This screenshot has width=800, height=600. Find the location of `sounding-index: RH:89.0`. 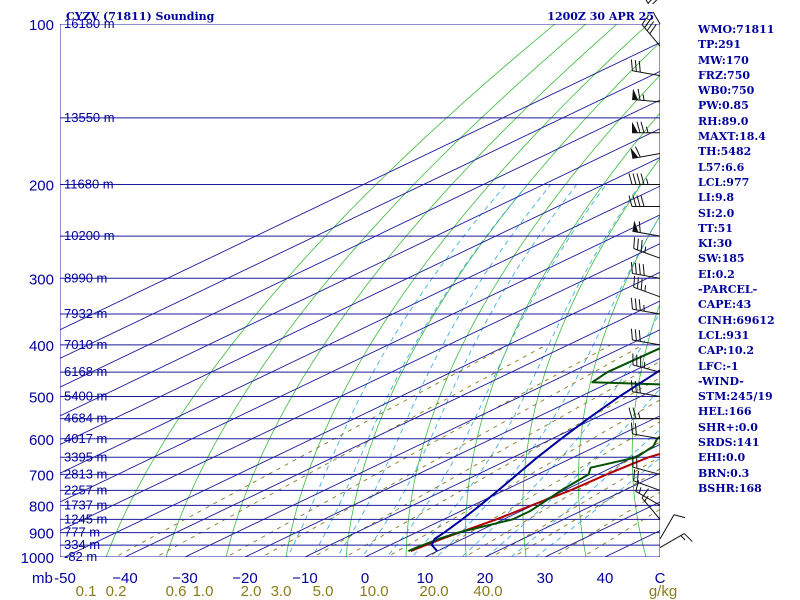

sounding-index: RH:89.0 is located at coordinates (723, 121).